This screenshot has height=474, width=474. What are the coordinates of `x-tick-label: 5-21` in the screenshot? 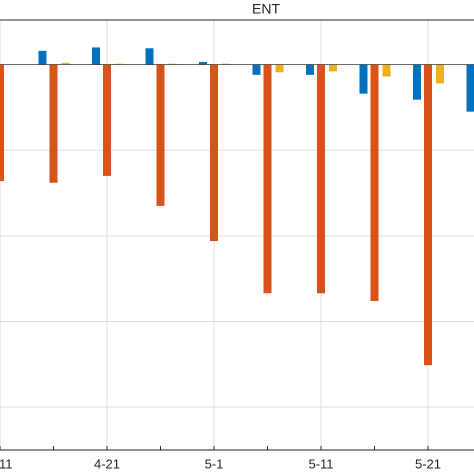 It's located at (428, 463).